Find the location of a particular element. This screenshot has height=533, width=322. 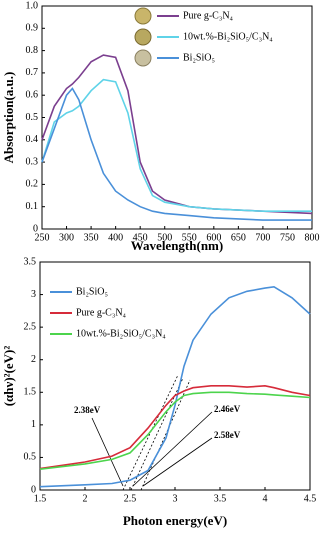

x-tick-label: 250 is located at coordinates (42, 237).